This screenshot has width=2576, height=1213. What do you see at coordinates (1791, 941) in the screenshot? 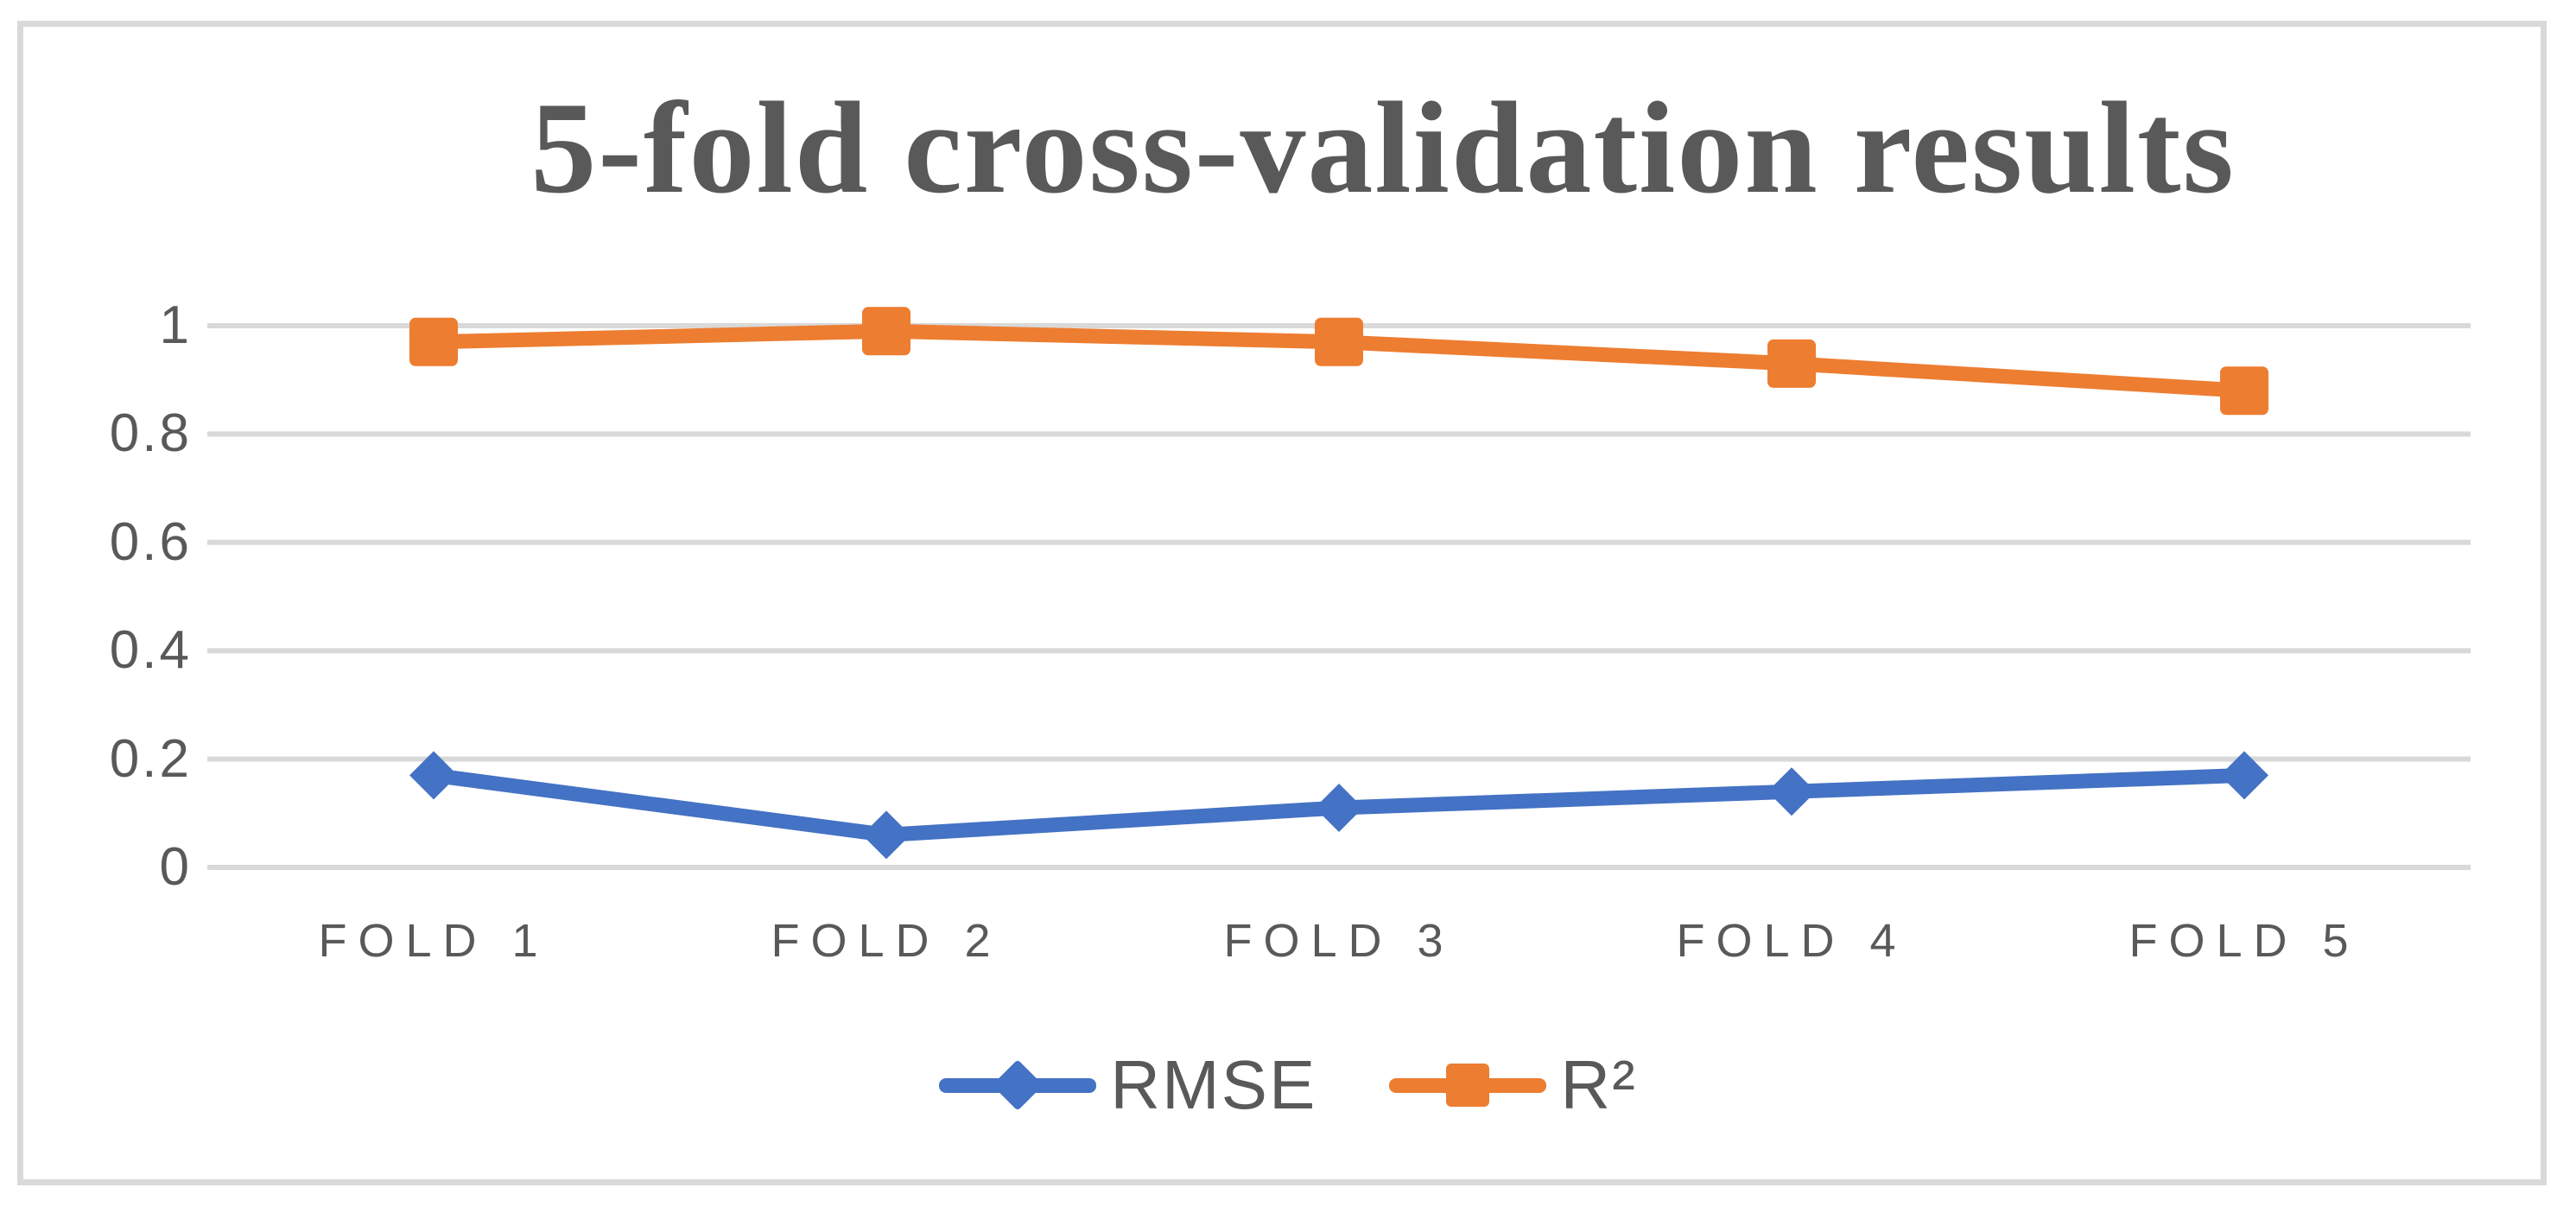
I see `x-axis-label: FOLD 4` at bounding box center [1791, 941].